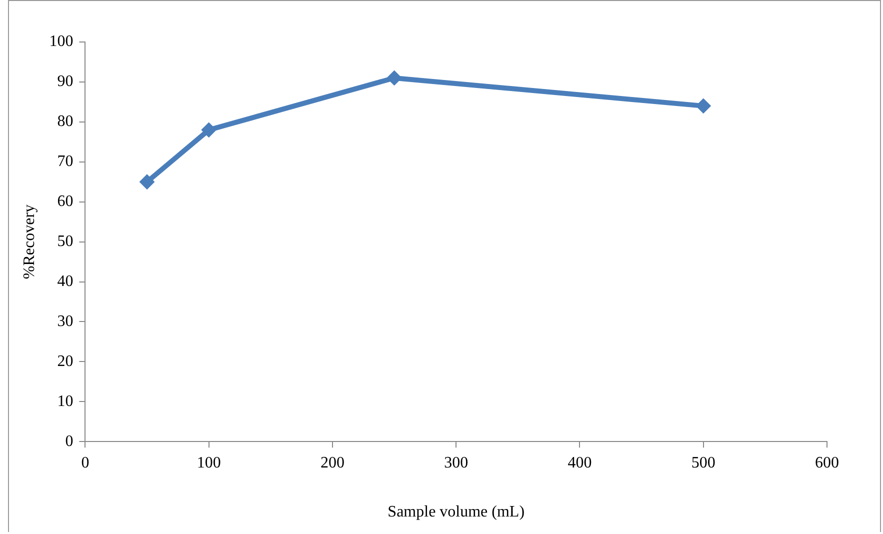 Image resolution: width=883 pixels, height=534 pixels. What do you see at coordinates (65, 361) in the screenshot?
I see `y-tick-label: 20` at bounding box center [65, 361].